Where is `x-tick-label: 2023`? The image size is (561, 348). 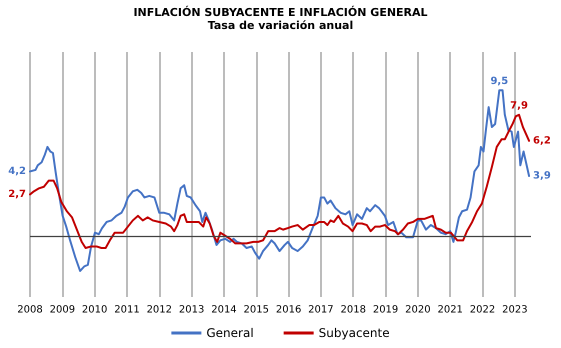 x-tick-label: 2023 is located at coordinates (515, 310).